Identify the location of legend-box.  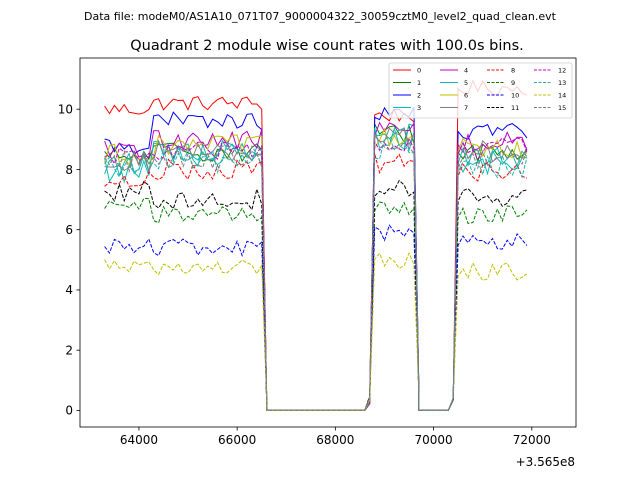
(480, 90).